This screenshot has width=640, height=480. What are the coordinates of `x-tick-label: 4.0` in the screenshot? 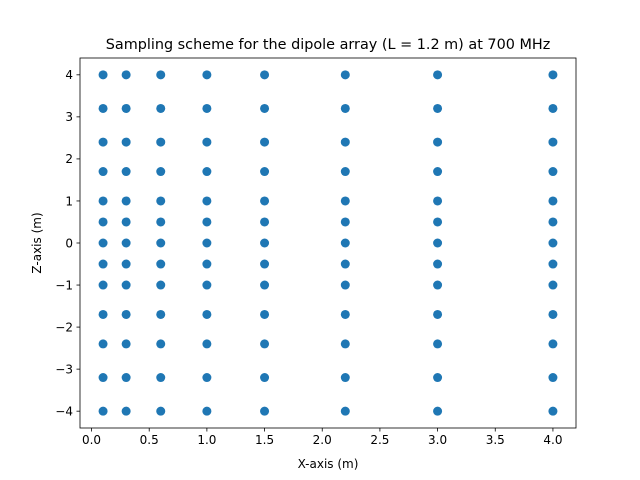 It's located at (552, 440).